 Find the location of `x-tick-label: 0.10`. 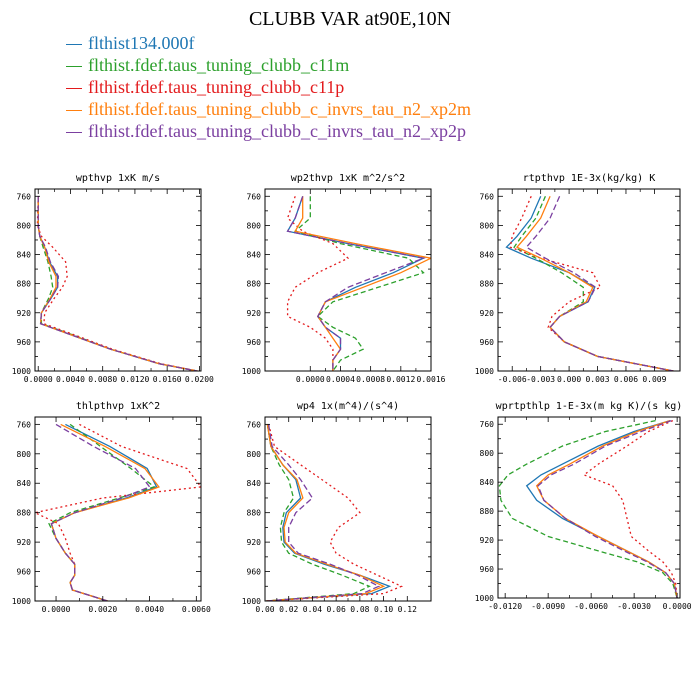

x-tick-label: 0.10 is located at coordinates (383, 609).